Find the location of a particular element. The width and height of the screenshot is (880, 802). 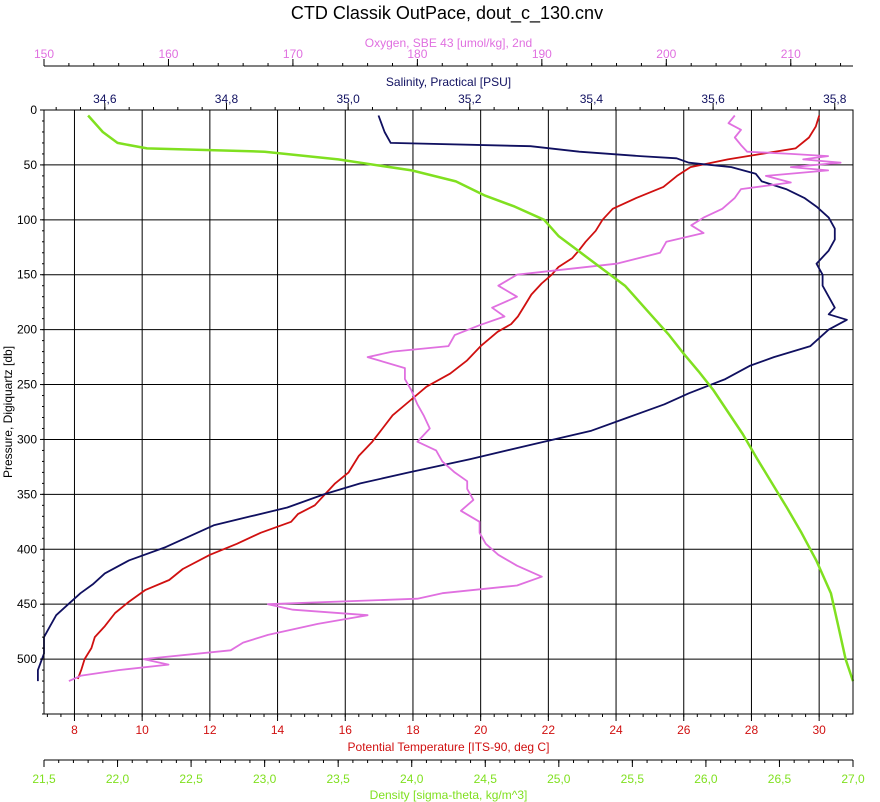

temperature-tick-label: 12 is located at coordinates (210, 730).